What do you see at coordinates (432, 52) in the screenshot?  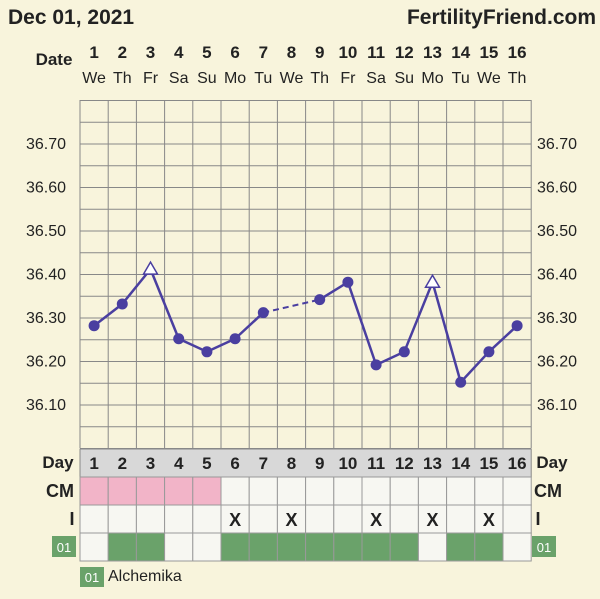 I see `date-label: 13` at bounding box center [432, 52].